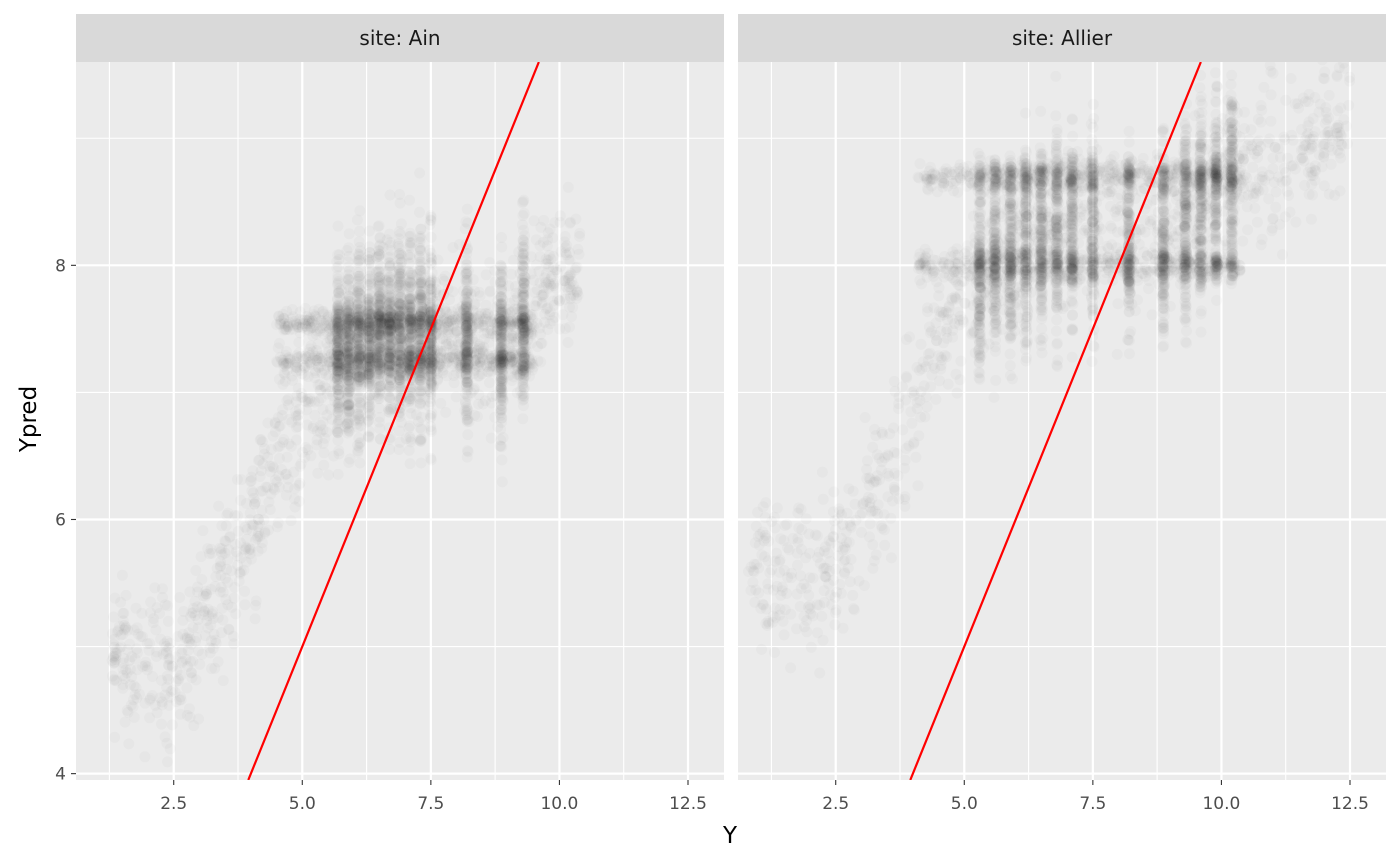  Describe the element at coordinates (559, 804) in the screenshot. I see `x-tick-label: 10.0` at that location.